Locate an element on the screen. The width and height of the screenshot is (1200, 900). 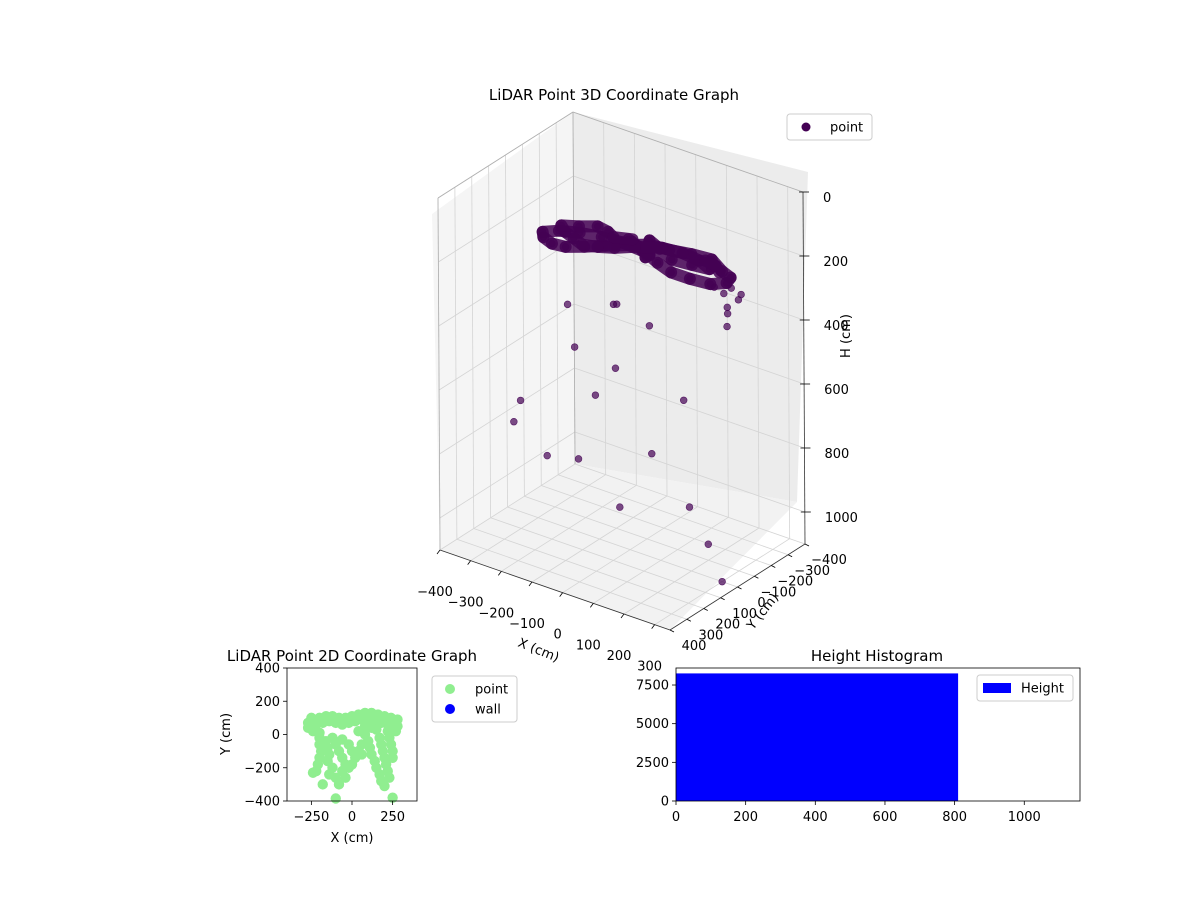
y-tick-label-hist: 0 is located at coordinates (665, 802).